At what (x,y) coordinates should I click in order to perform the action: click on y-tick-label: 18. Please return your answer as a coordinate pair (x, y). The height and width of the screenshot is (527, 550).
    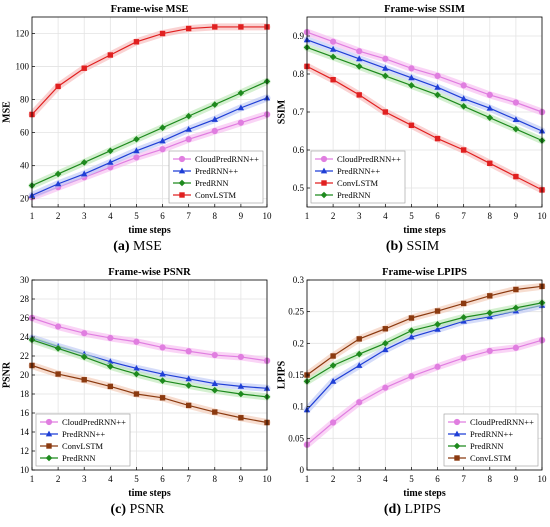
    Looking at the image, I should click on (25, 394).